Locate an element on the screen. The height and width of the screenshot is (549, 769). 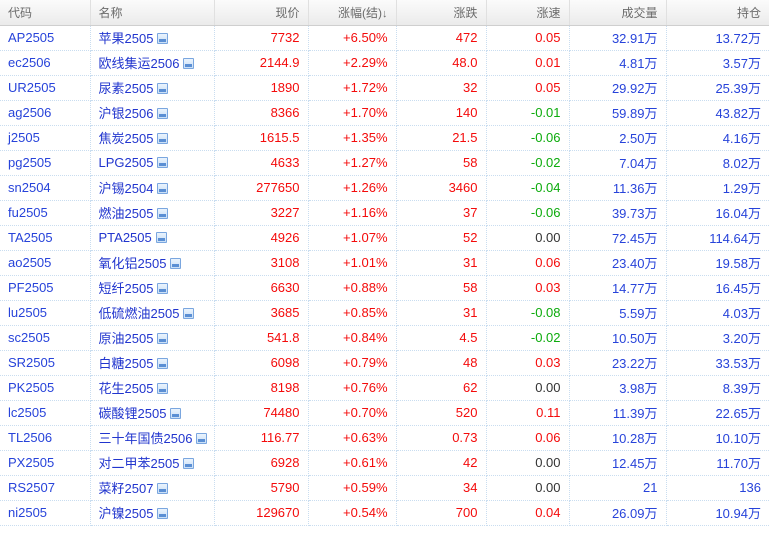
header-row: 代码 名称 现价 涨幅(结)↓ 涨跌 涨速 成交量 持仓 is located at coordinates (384, 13).